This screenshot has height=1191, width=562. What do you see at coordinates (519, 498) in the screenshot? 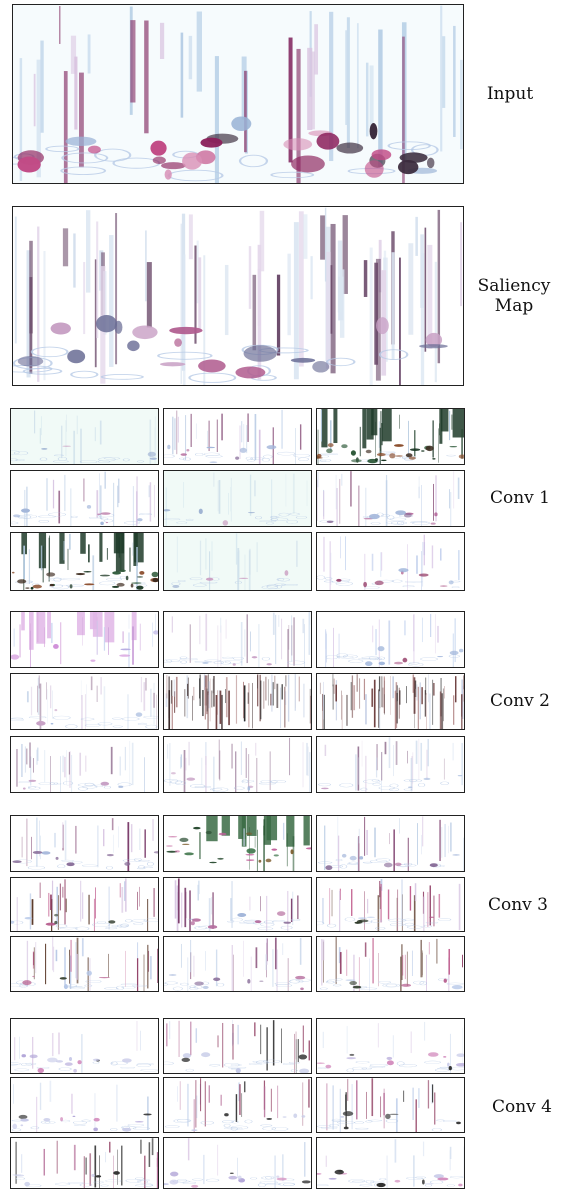
I see `row-label-conv1: Conv 1` at bounding box center [519, 498].